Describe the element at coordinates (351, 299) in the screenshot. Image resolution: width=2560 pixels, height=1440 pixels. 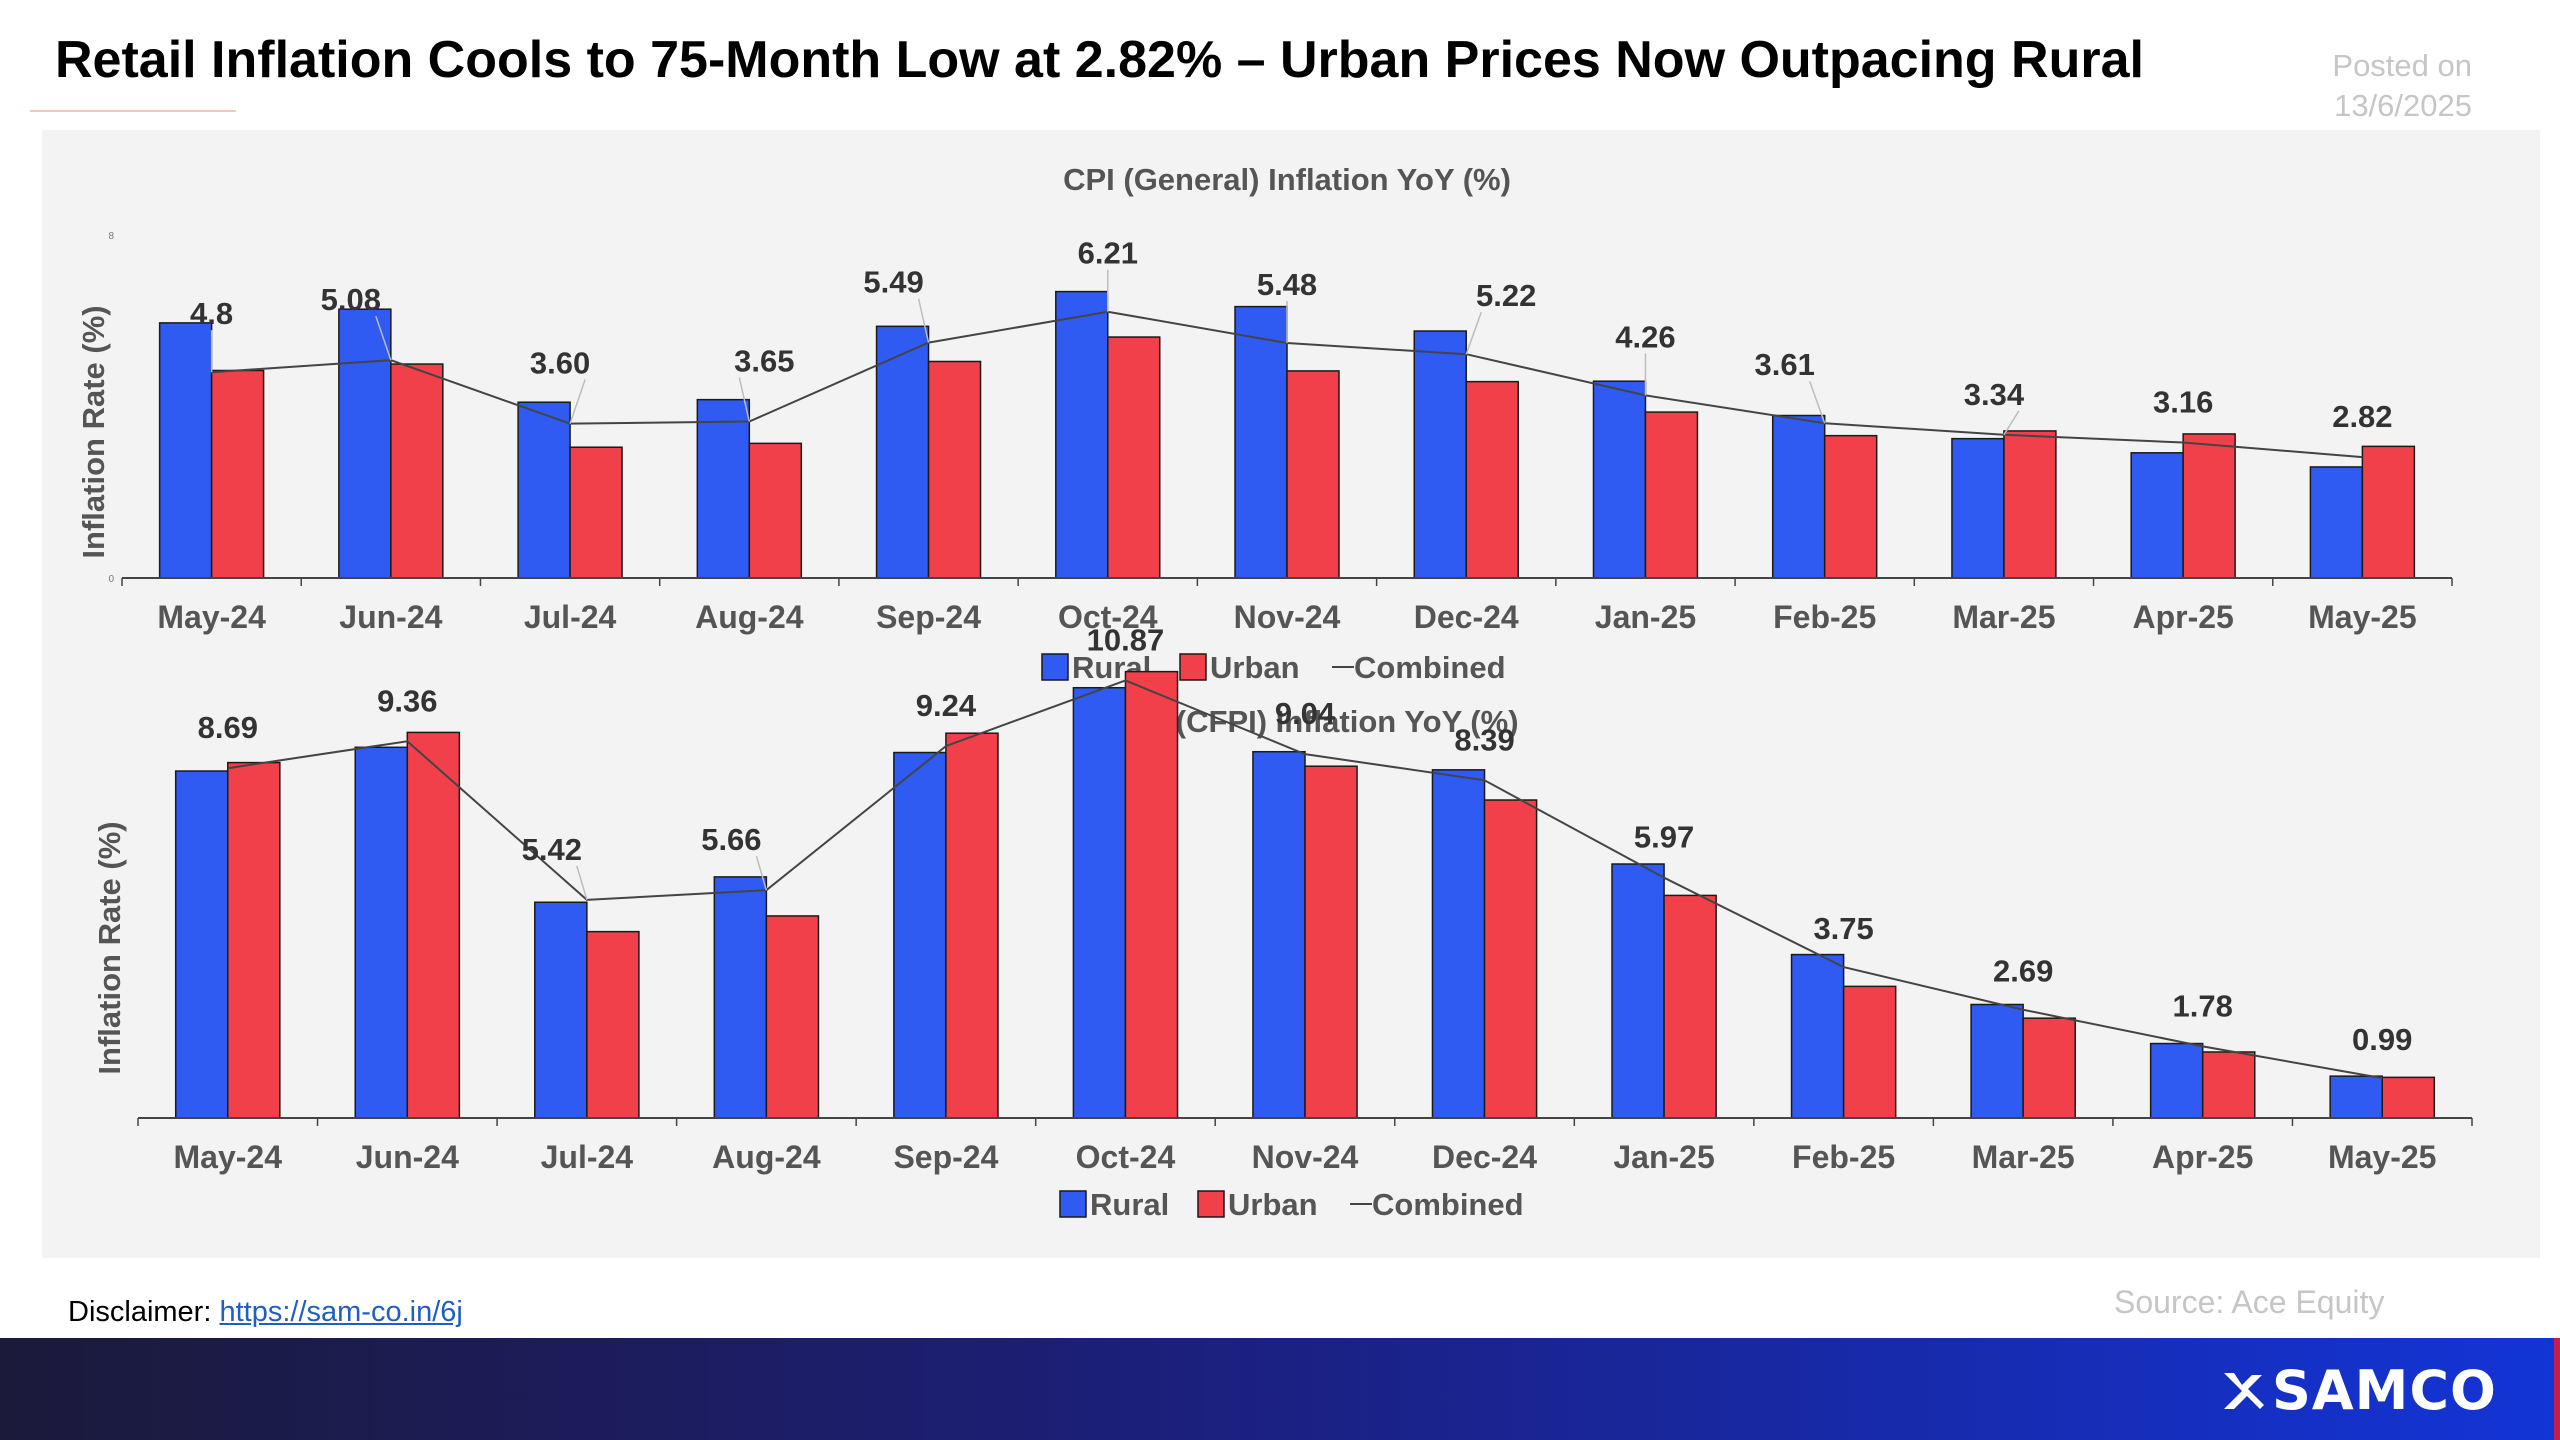
I see `data-label-jun-24: 5.08` at that location.